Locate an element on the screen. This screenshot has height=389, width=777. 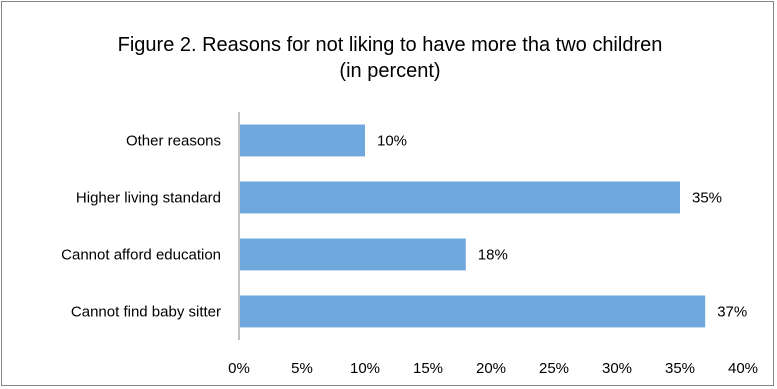
x-tick-label-6: 30% is located at coordinates (617, 368).